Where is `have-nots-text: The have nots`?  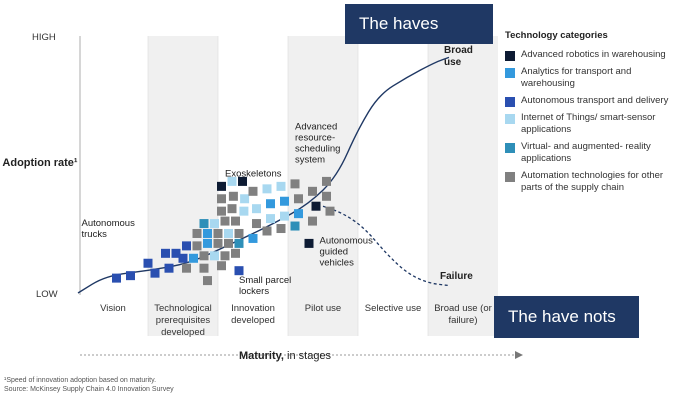
have-nots-text: The have nots is located at coordinates (562, 316).